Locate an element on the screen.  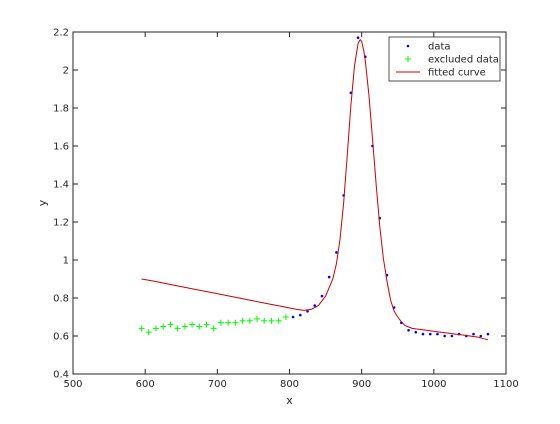
y-tick-label: 1.4 is located at coordinates (61, 185).